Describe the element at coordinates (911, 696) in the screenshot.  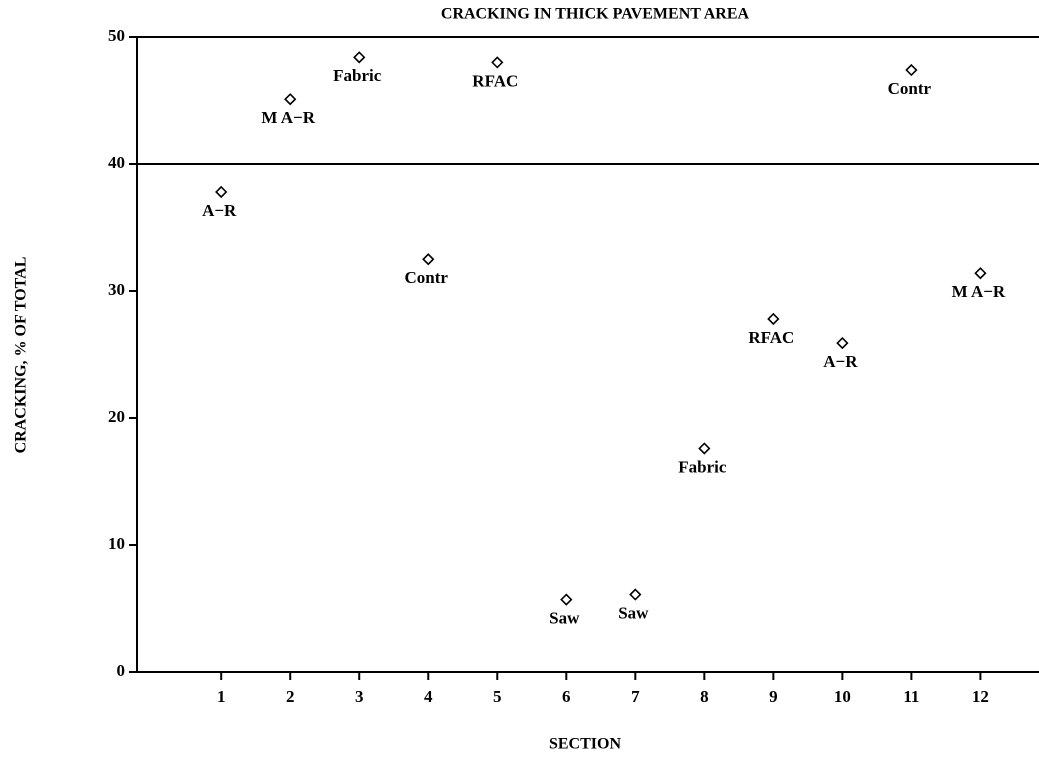
I see `x-tick-label: 11` at that location.